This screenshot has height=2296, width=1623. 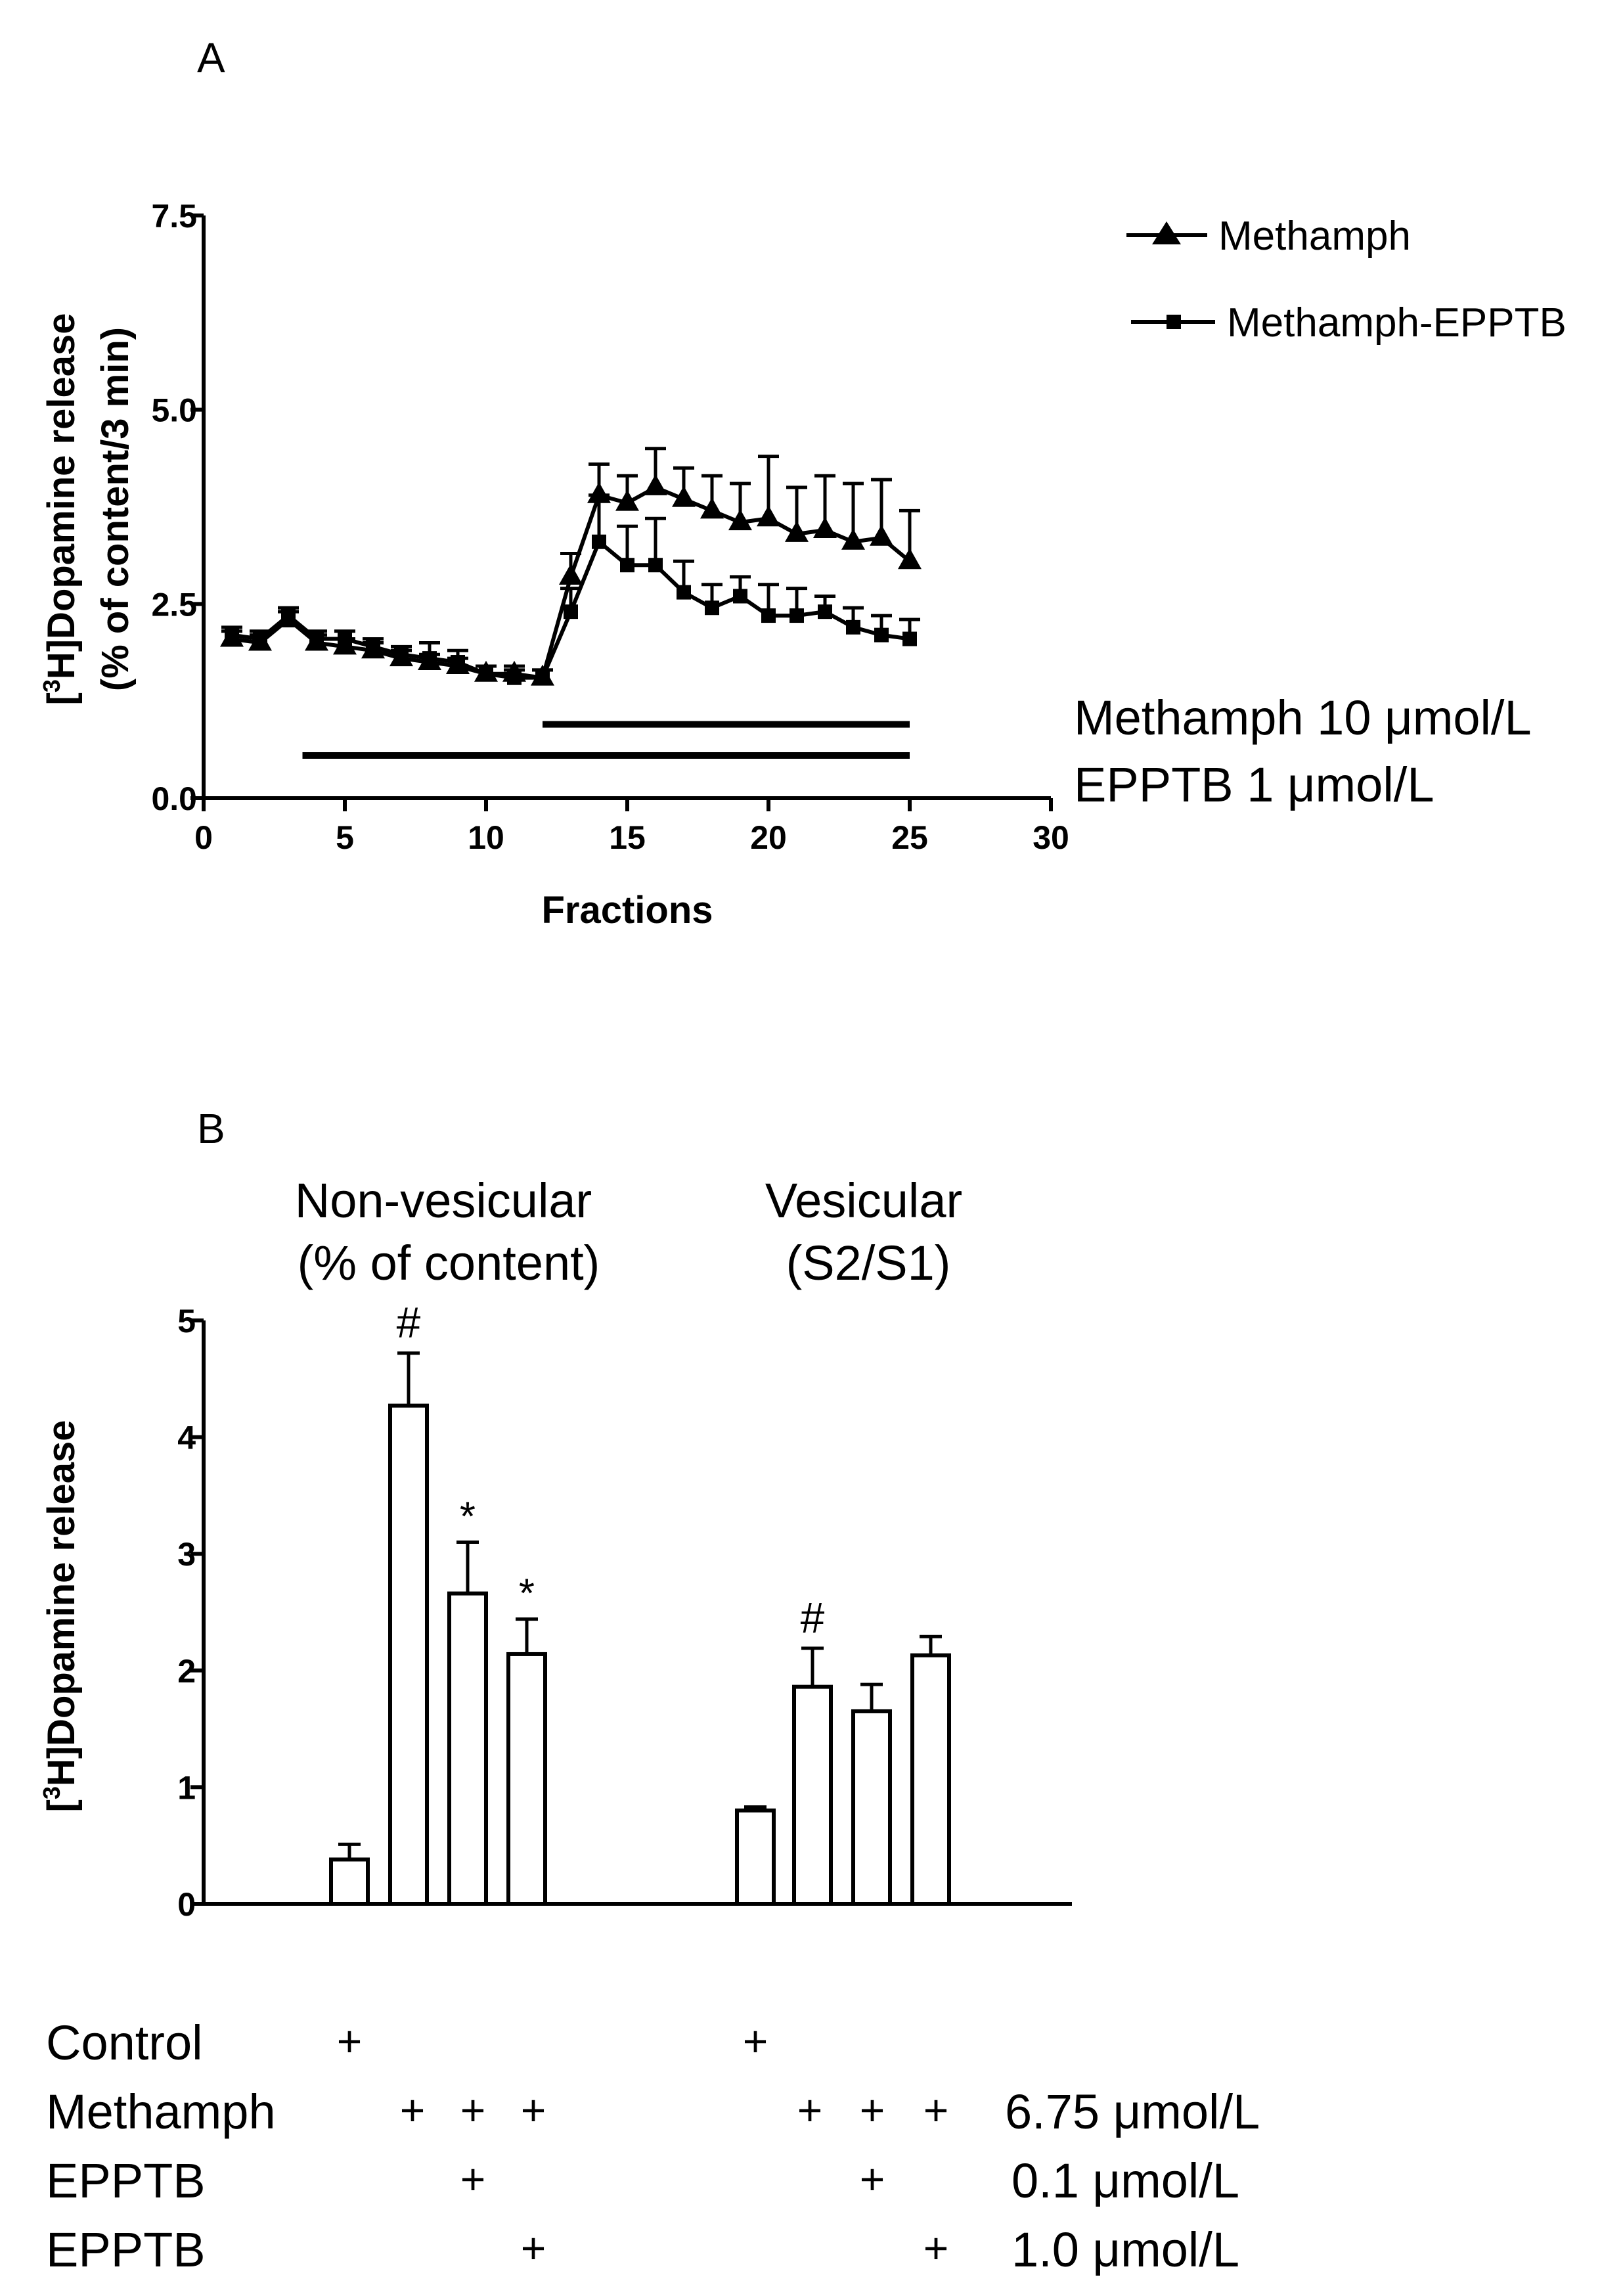 What do you see at coordinates (1132, 2111) in the screenshot?
I see `row-unit-methamph: 6.75 μmol/L` at bounding box center [1132, 2111].